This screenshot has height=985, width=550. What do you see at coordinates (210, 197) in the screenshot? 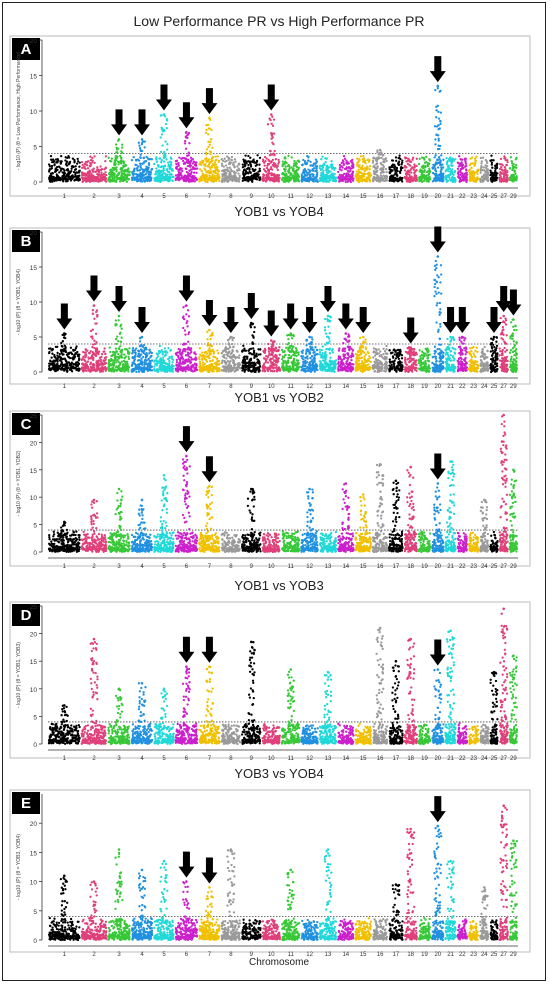
I see `x-tick-label: 7` at bounding box center [210, 197].